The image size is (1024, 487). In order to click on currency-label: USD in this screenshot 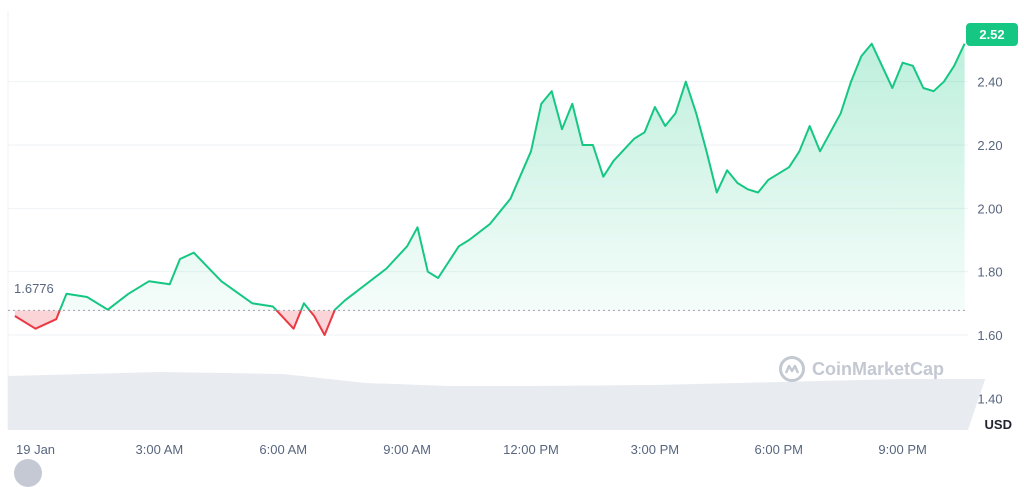, I will do `click(998, 424)`.